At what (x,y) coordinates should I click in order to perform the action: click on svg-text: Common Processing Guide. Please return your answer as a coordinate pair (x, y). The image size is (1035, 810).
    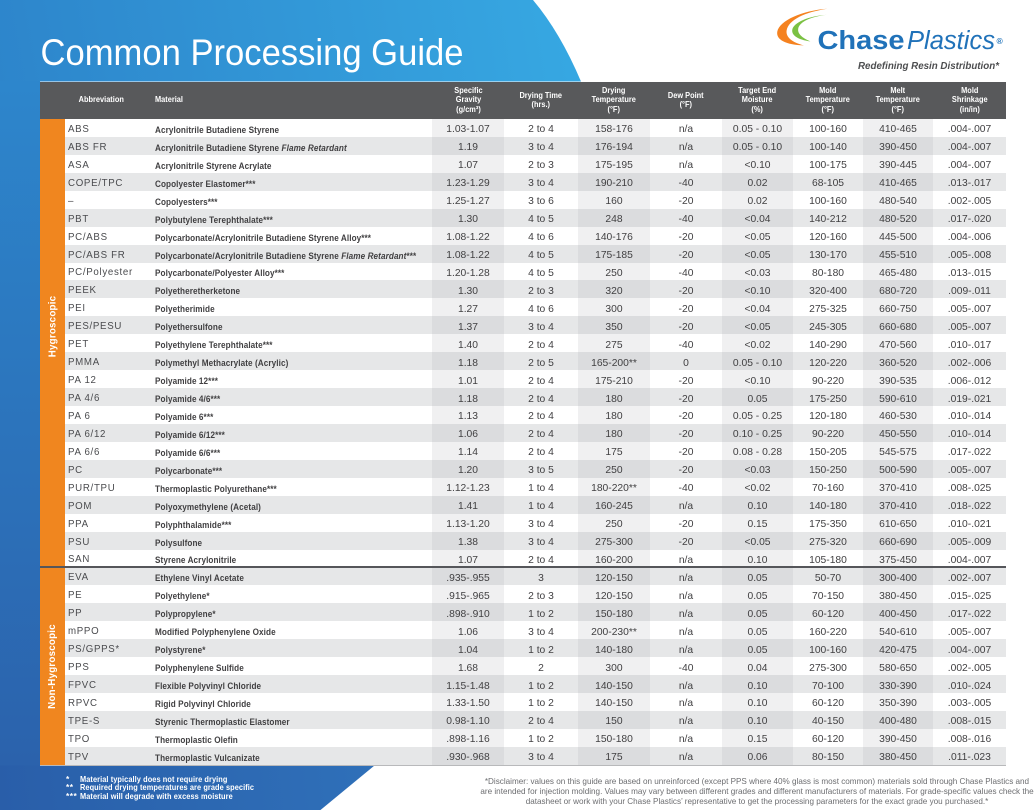
    Looking at the image, I should click on (252, 52).